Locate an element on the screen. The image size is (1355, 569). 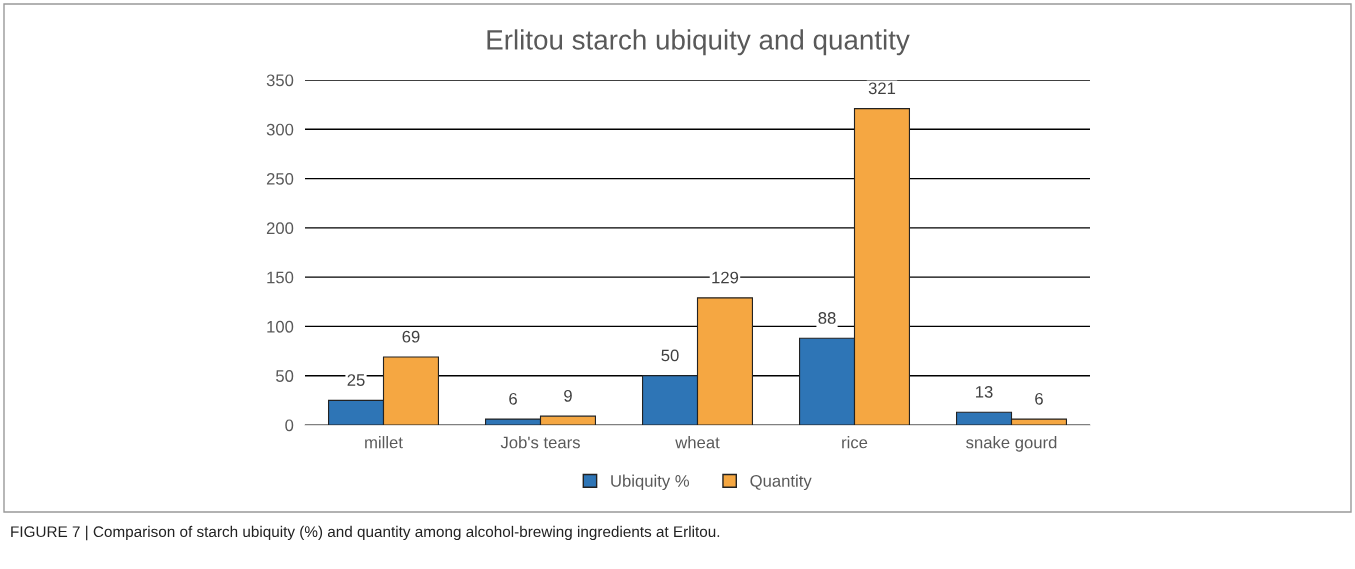
legend-label: Quantity is located at coordinates (781, 482).